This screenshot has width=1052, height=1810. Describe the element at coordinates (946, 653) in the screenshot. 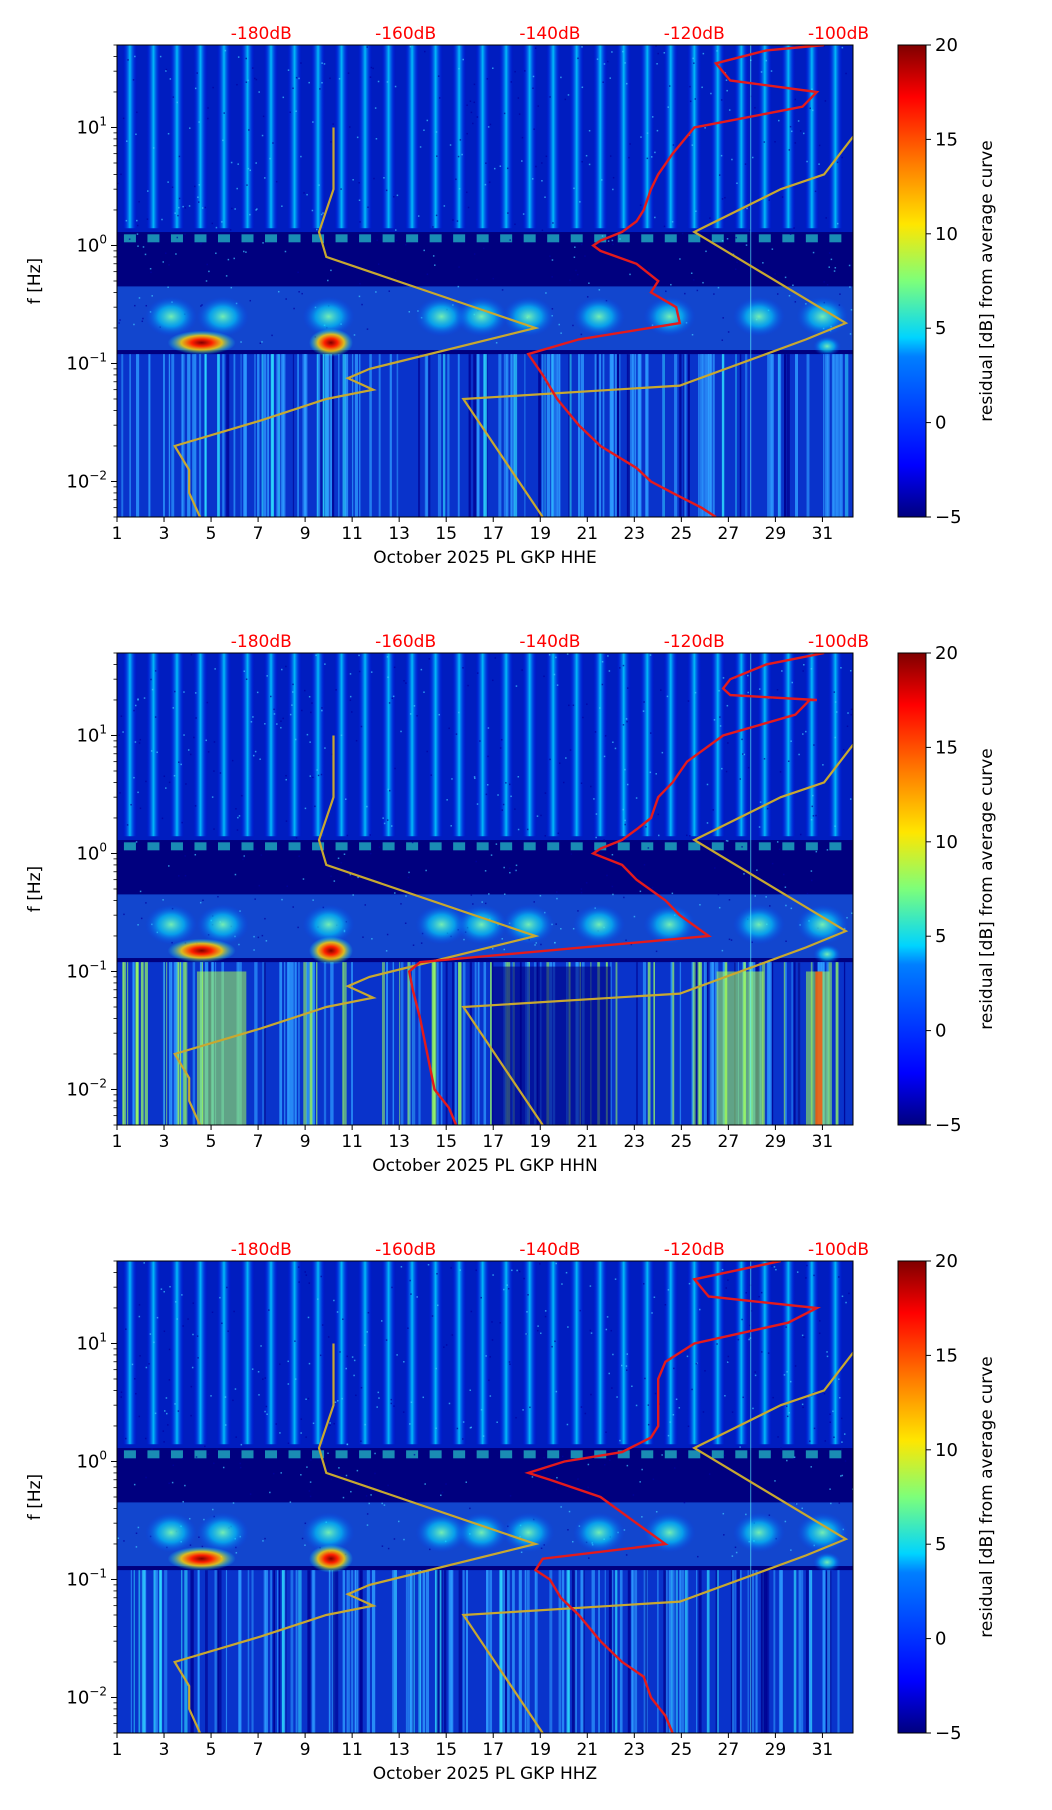

I see `colorbar-tick-label: 20` at that location.